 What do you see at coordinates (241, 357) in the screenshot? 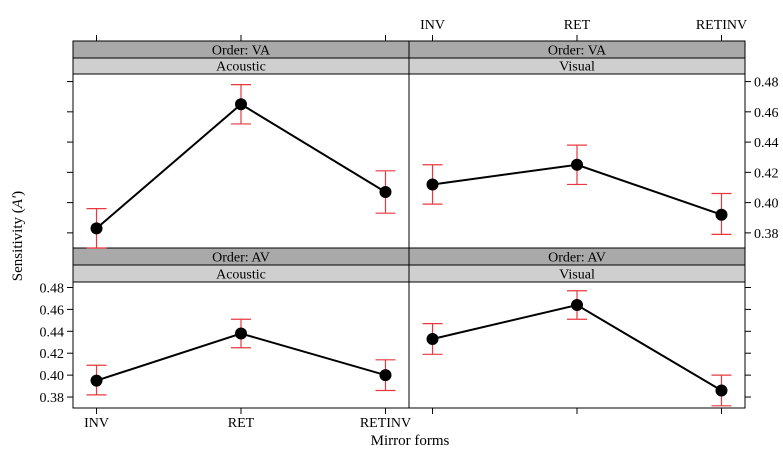
I see `series-av-acoustic` at bounding box center [241, 357].